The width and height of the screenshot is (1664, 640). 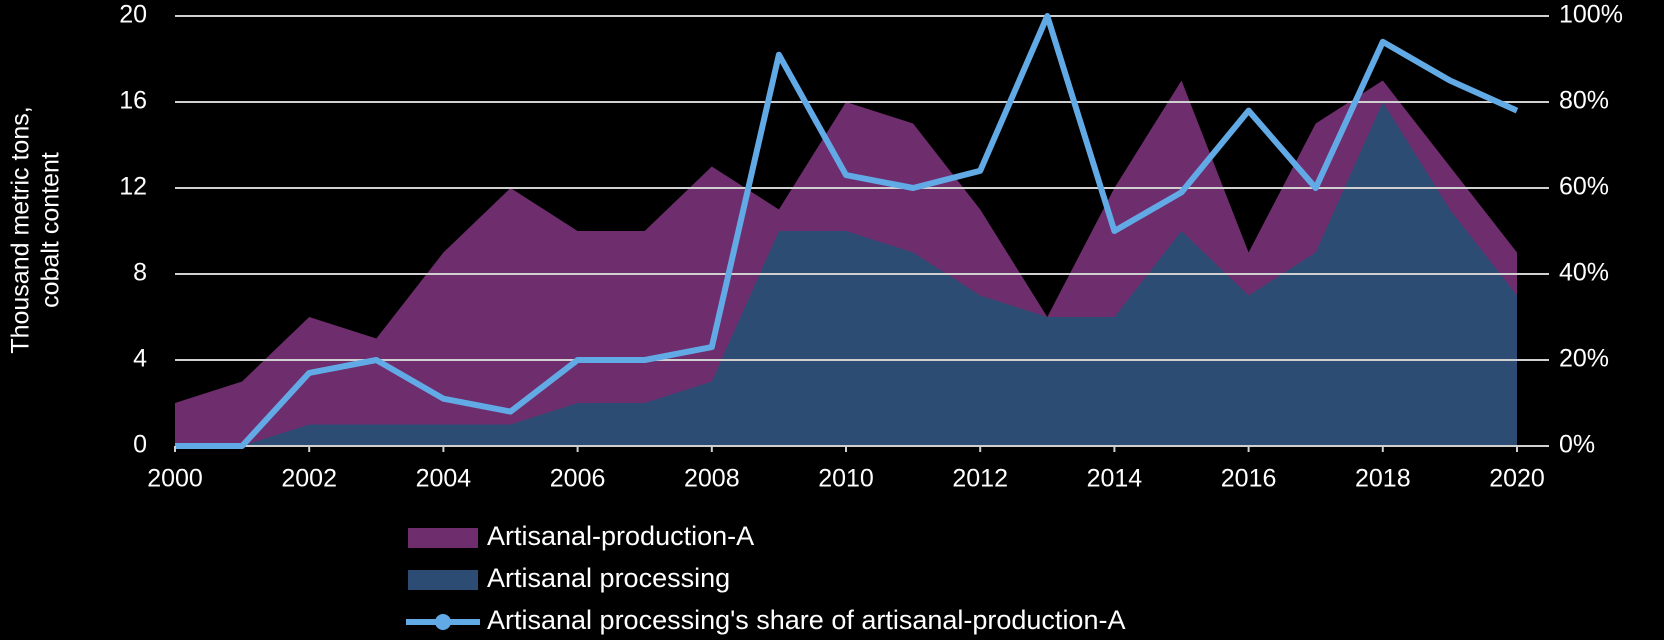 I want to click on x-tick-label: 2016, so click(x=1249, y=479).